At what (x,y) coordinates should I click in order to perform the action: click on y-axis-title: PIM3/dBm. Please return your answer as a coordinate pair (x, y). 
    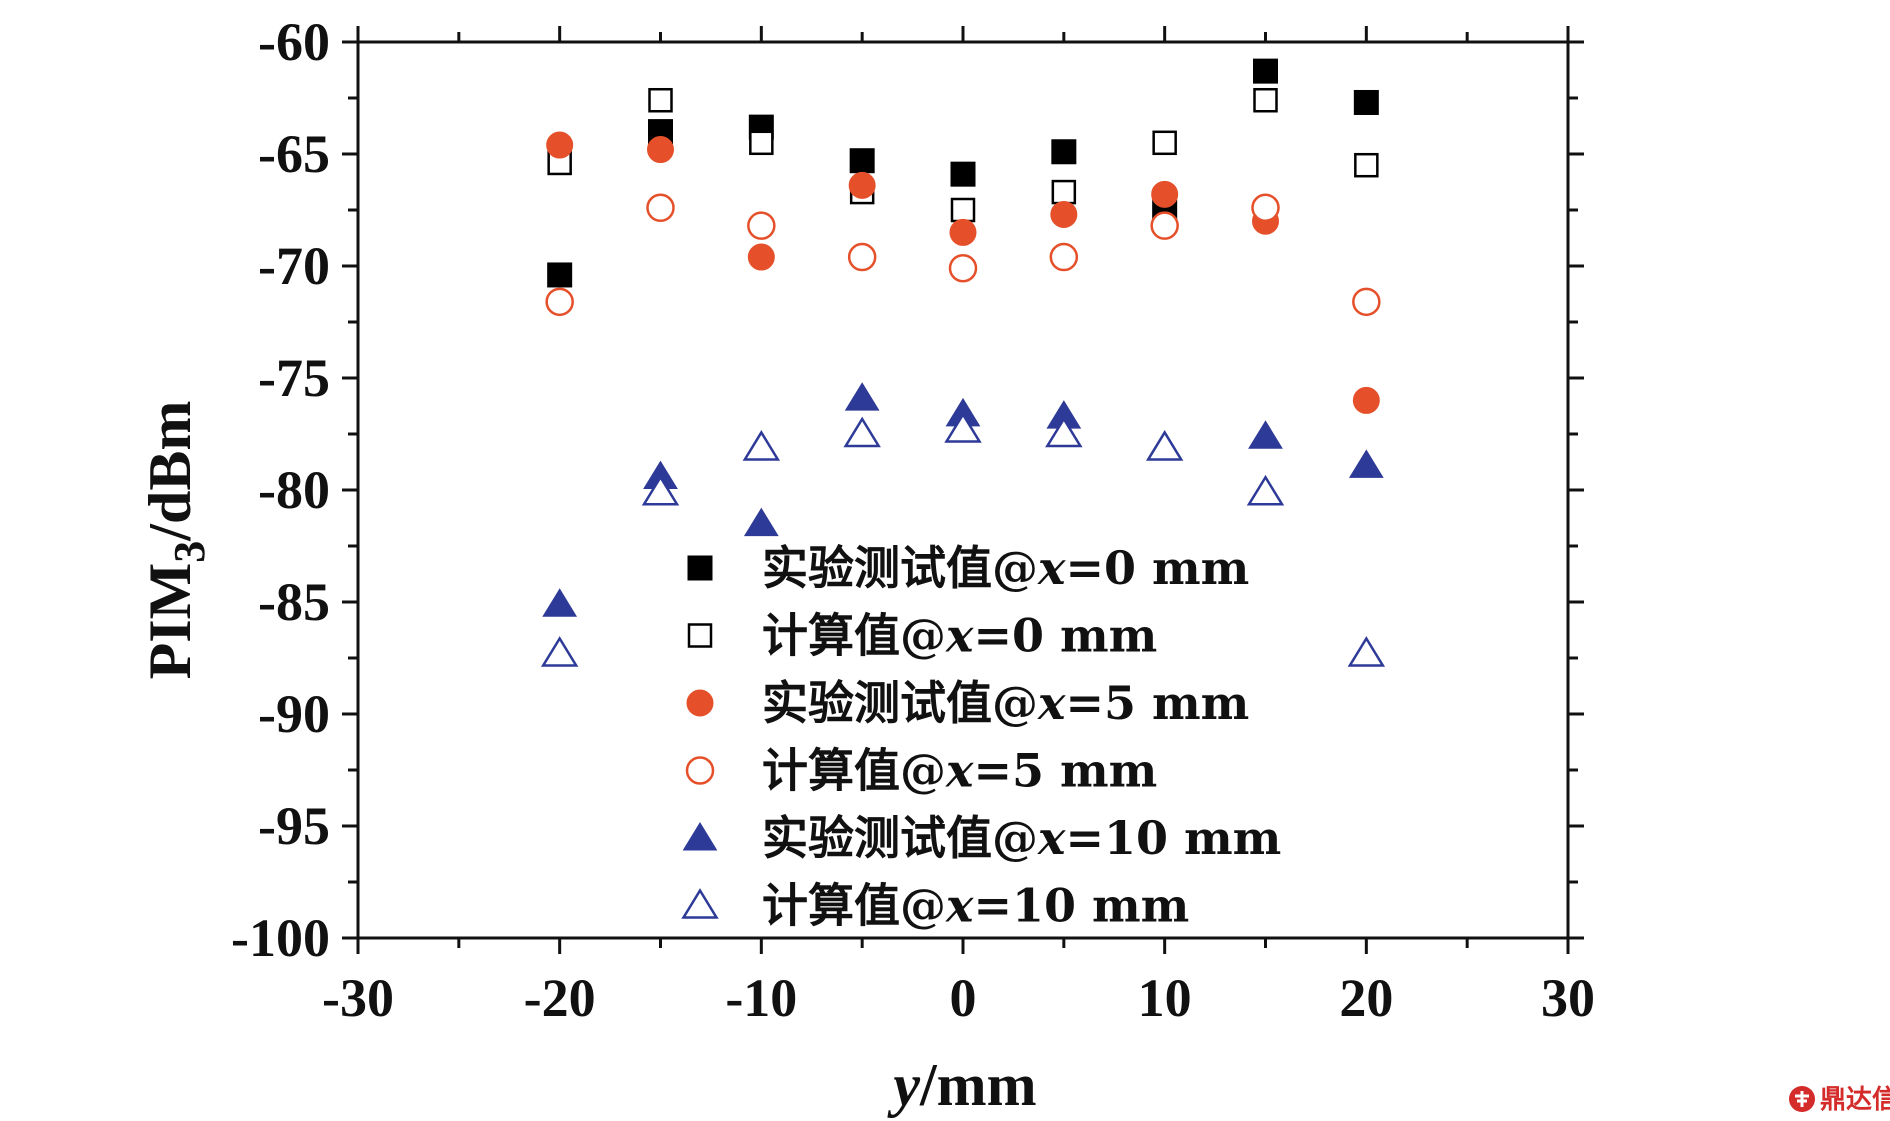
    Looking at the image, I should click on (175, 540).